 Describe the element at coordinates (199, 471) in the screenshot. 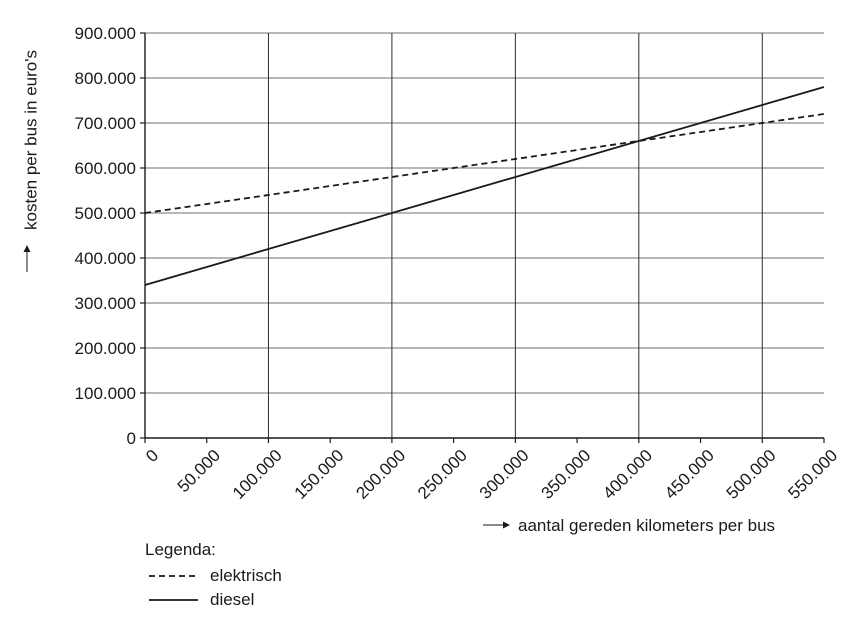

I see `x-tick-label: 50.000` at that location.